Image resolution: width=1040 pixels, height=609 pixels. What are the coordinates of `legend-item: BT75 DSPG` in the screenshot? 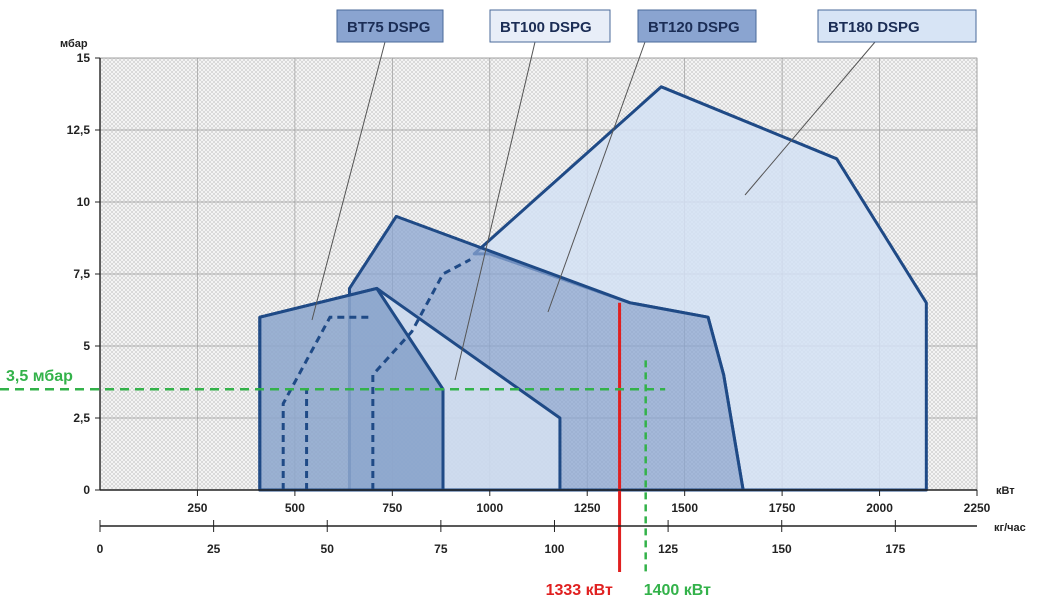 It's located at (390, 26).